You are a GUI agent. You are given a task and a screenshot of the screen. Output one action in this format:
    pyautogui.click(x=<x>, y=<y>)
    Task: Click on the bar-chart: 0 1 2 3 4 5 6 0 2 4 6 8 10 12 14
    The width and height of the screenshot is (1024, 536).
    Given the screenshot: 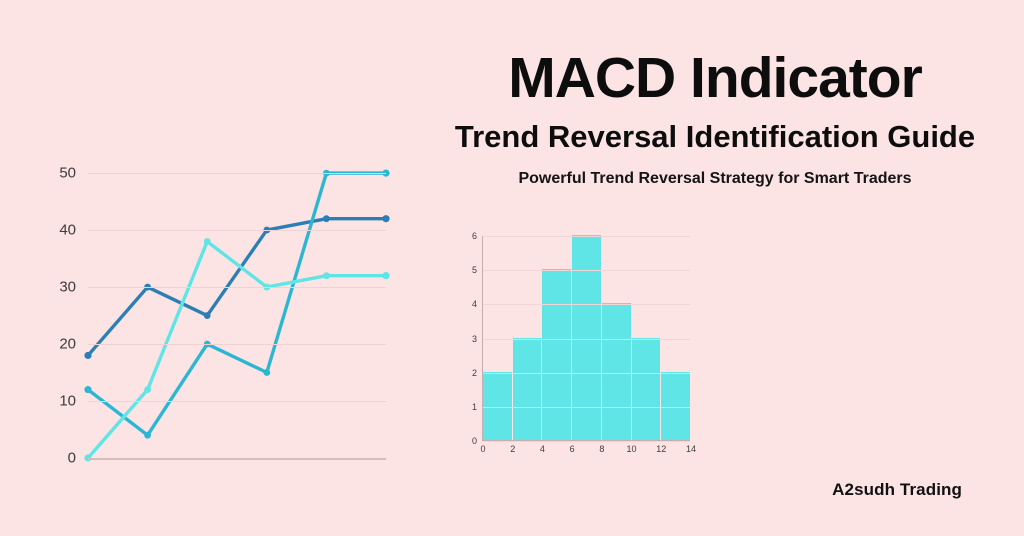 What is the action you would take?
    pyautogui.click(x=580, y=343)
    